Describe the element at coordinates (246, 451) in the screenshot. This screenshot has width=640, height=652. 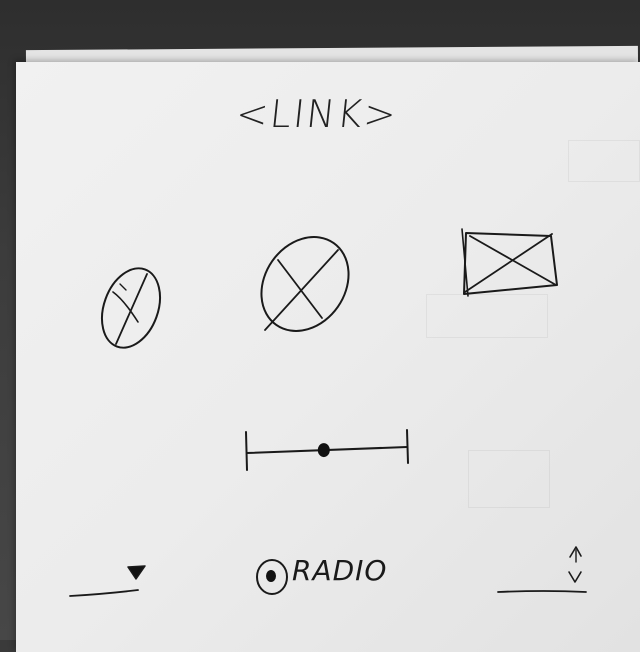
I see `slider-left-cap` at that location.